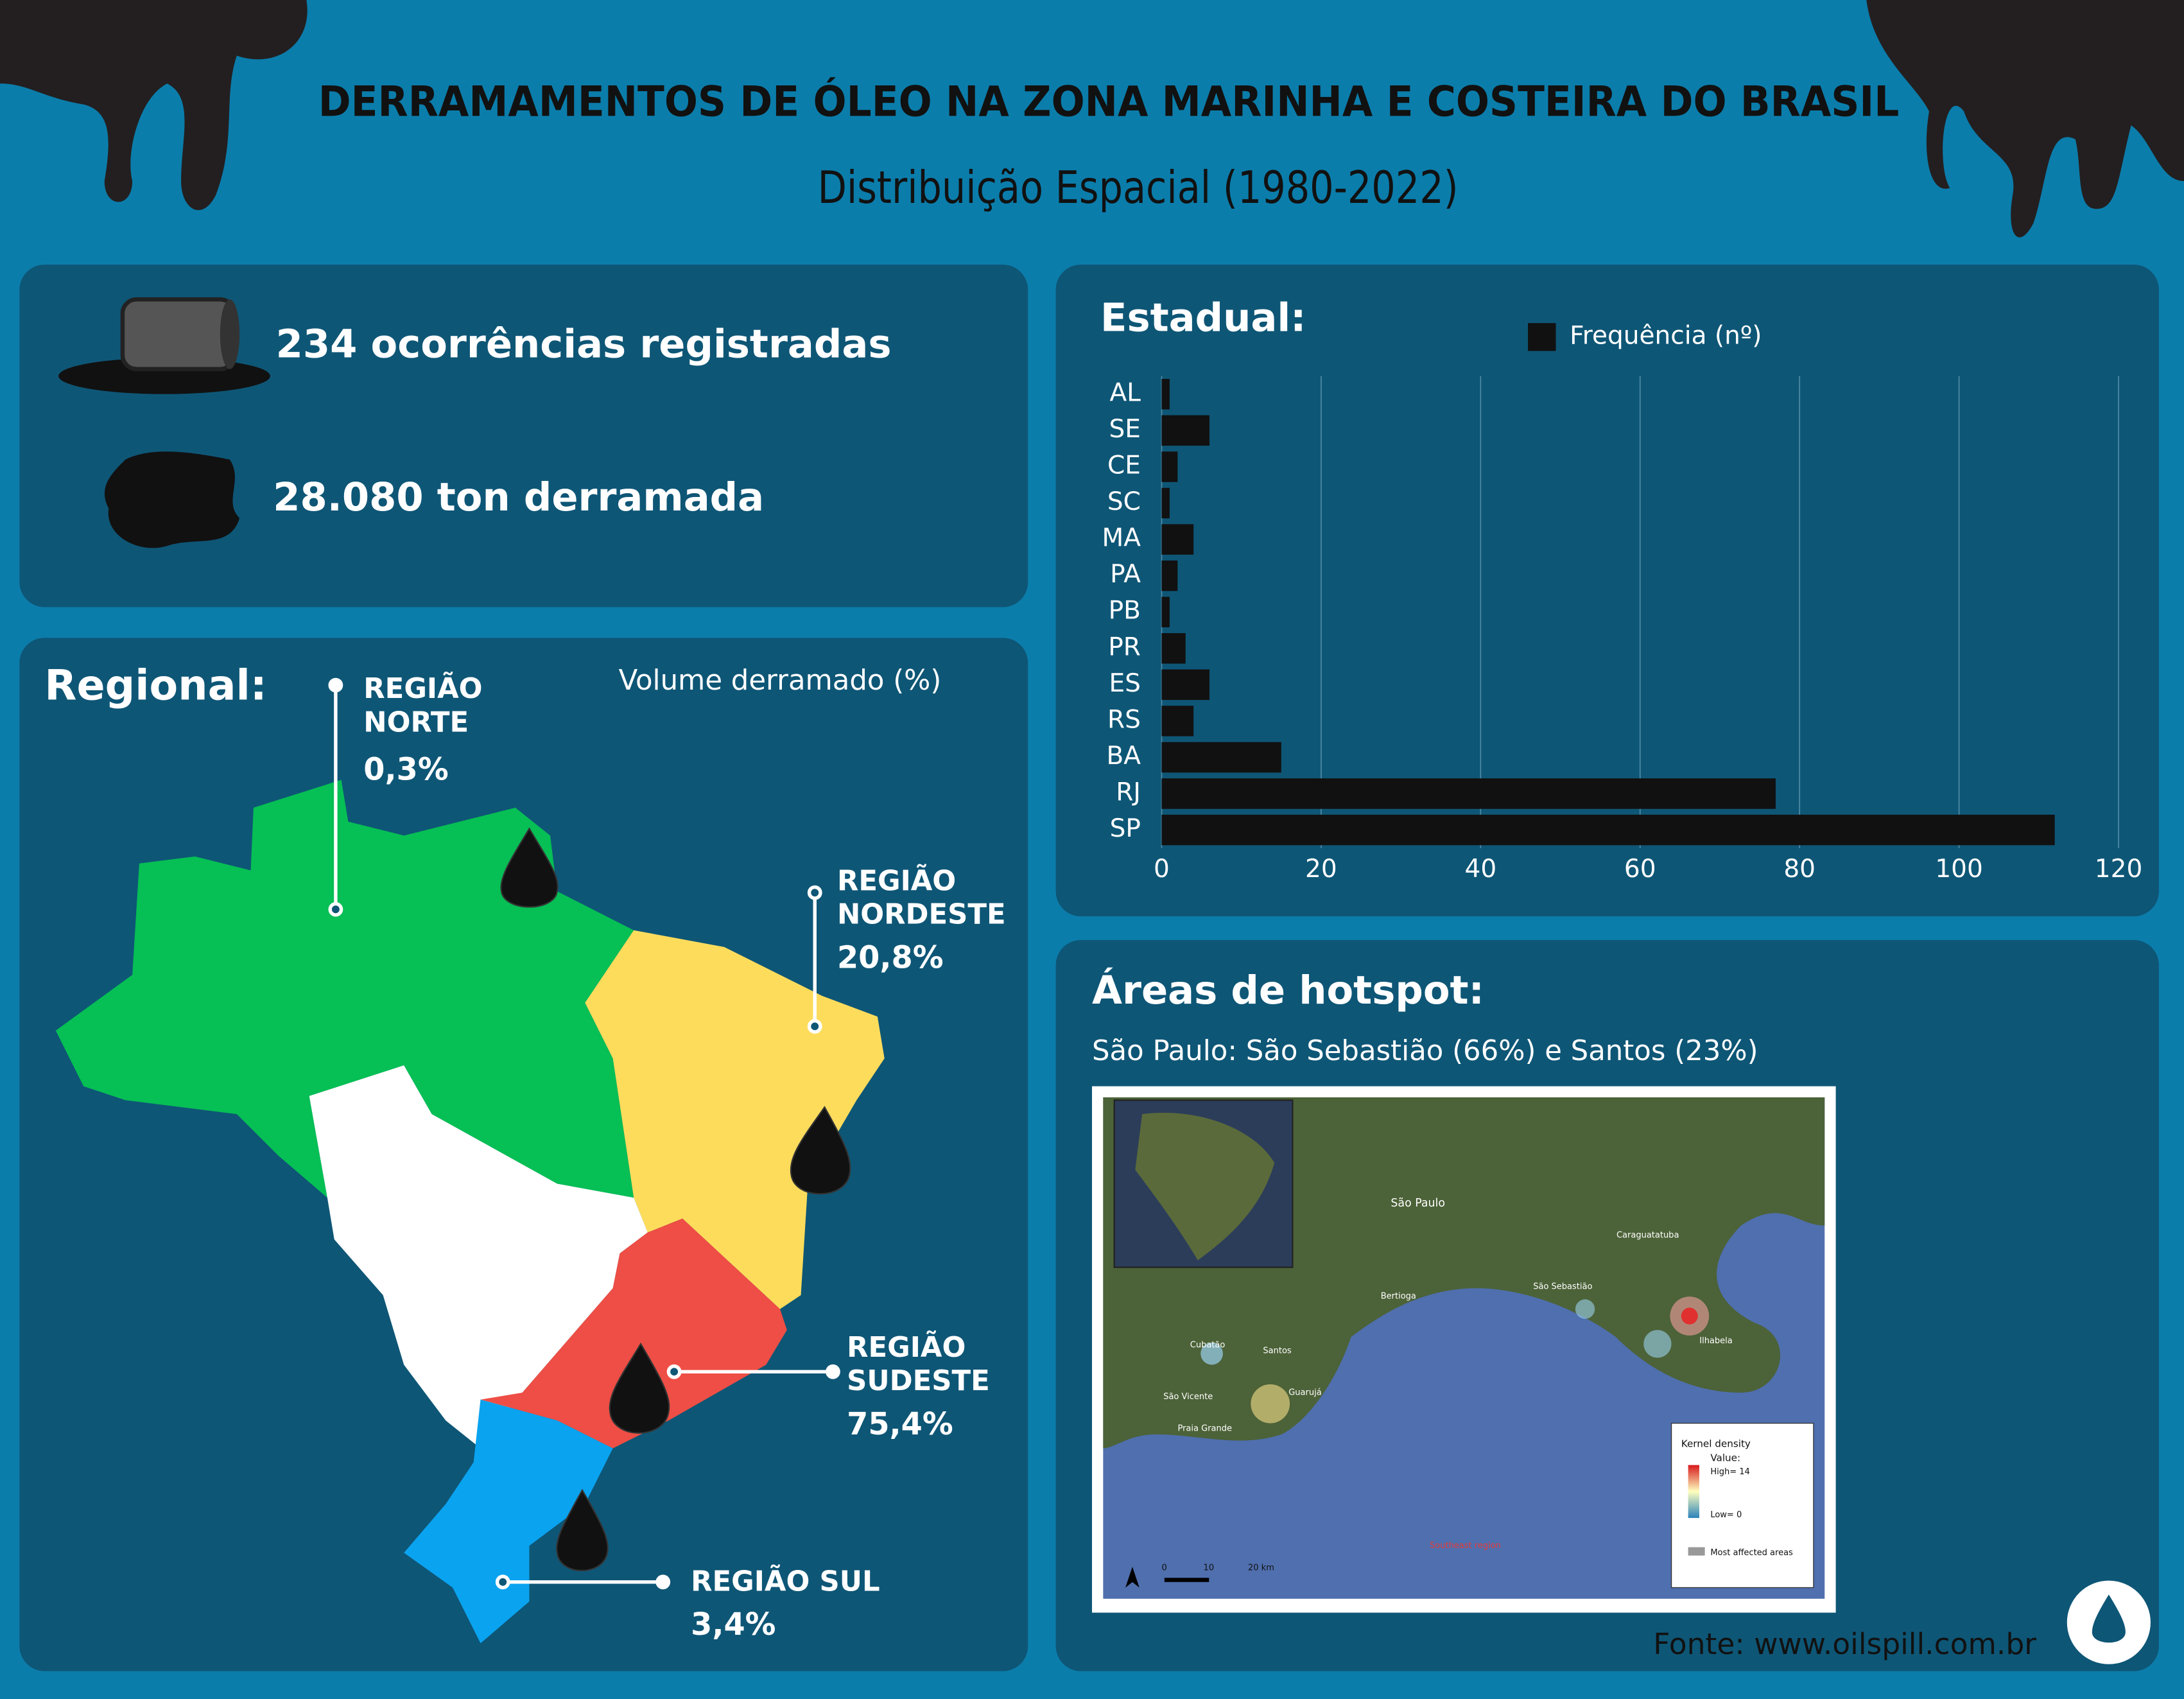 The height and width of the screenshot is (1699, 2184). I want to click on scale-label: 10, so click(1209, 1568).